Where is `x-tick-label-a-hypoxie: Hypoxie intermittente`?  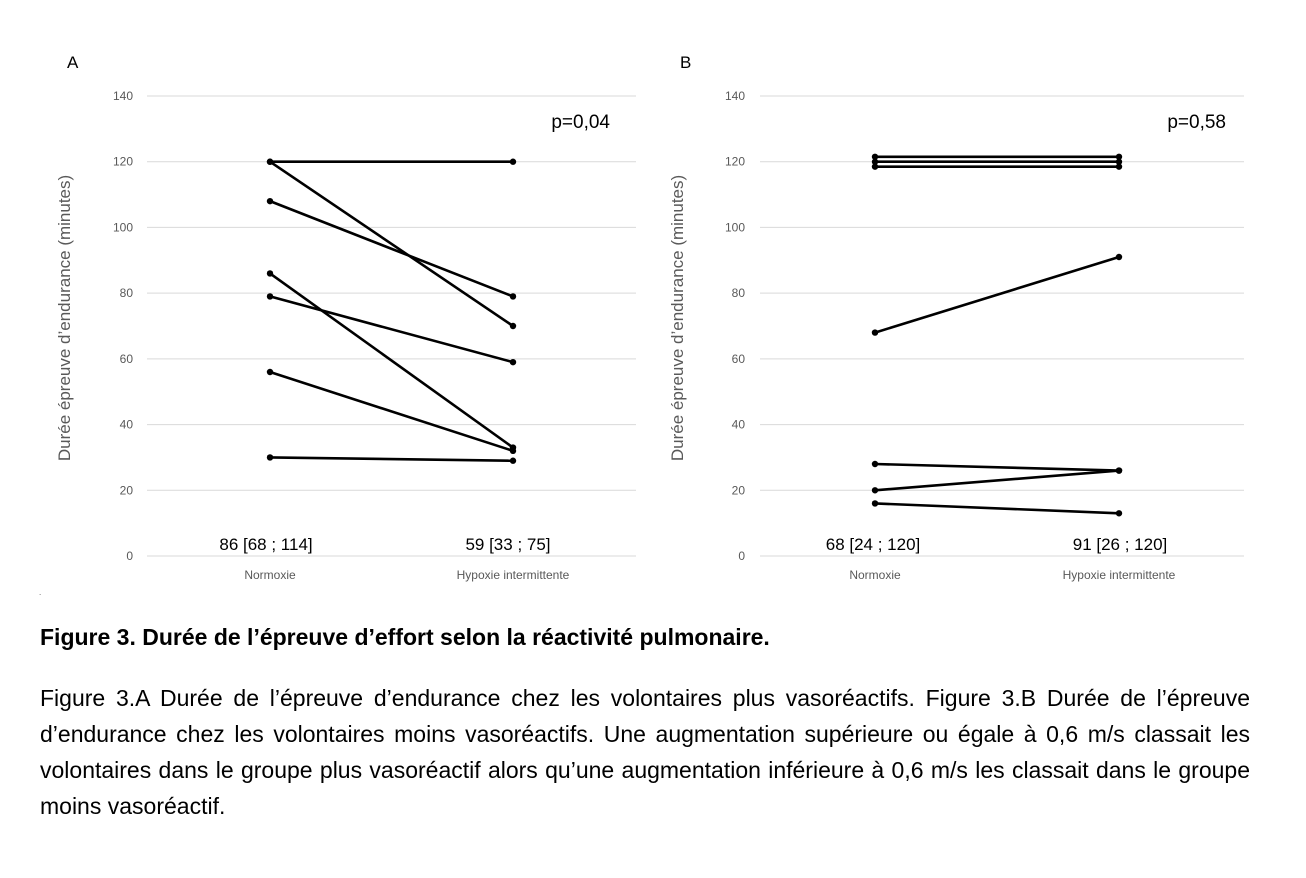
x-tick-label-a-hypoxie: Hypoxie intermittente is located at coordinates (513, 575).